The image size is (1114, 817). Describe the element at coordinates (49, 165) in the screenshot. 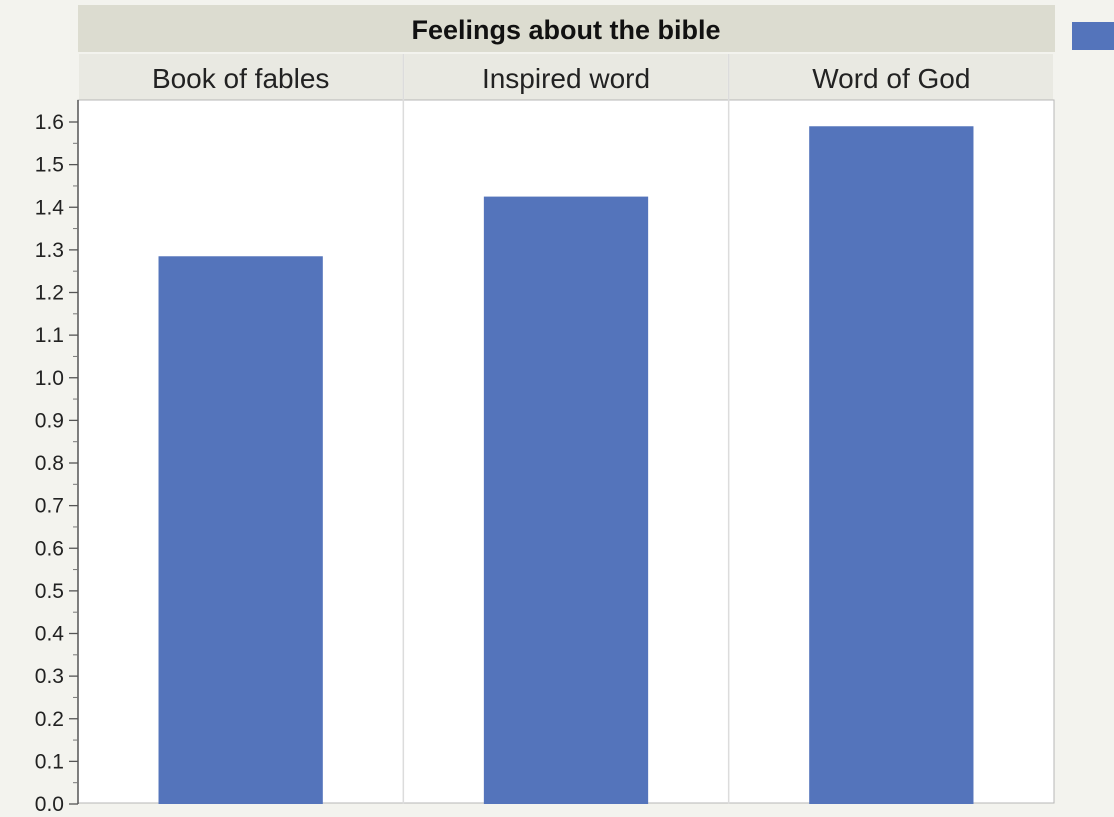

I see `y-tick-label: 1.5` at that location.